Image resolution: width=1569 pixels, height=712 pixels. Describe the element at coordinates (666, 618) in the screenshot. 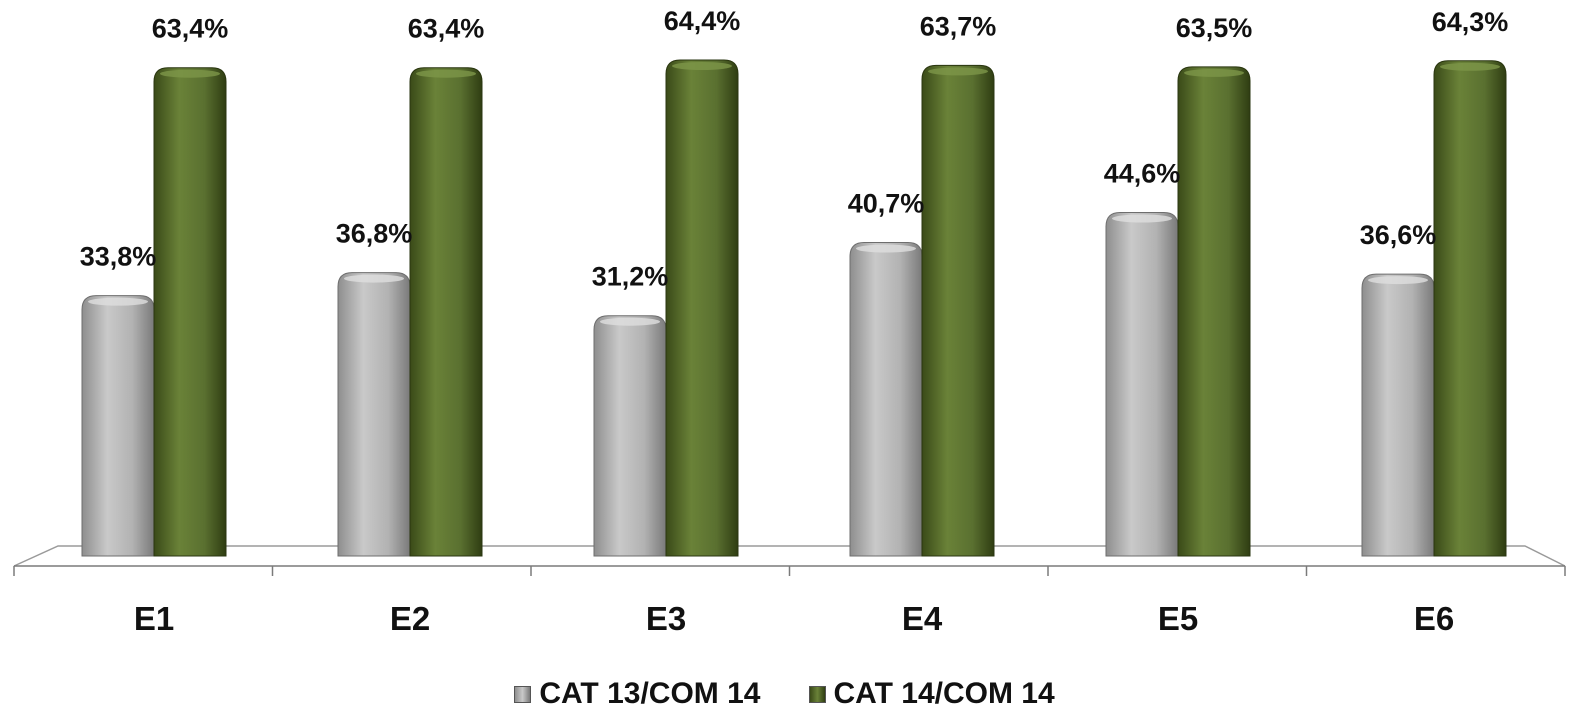

I see `category-label: E3` at that location.